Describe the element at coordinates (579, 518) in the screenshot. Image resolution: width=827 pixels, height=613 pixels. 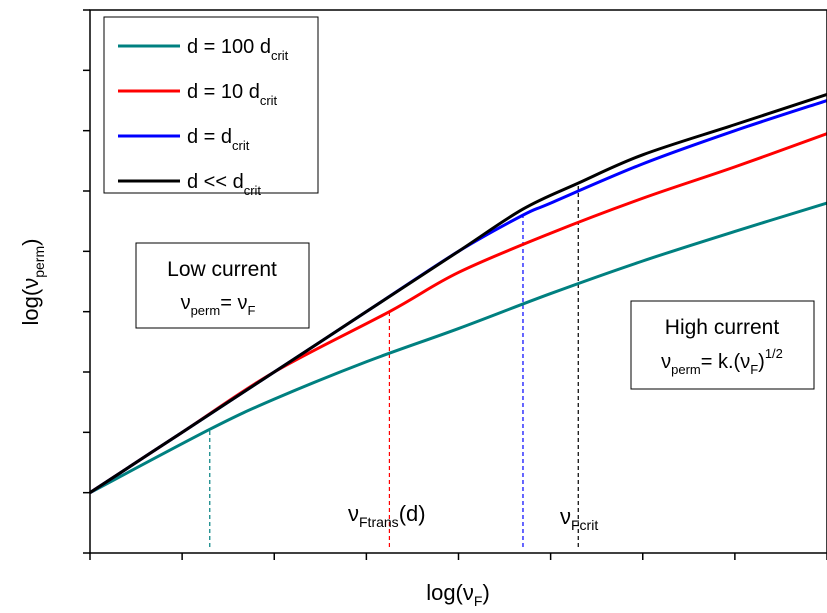
I see `annotation-fcrit: νFcrit` at that location.